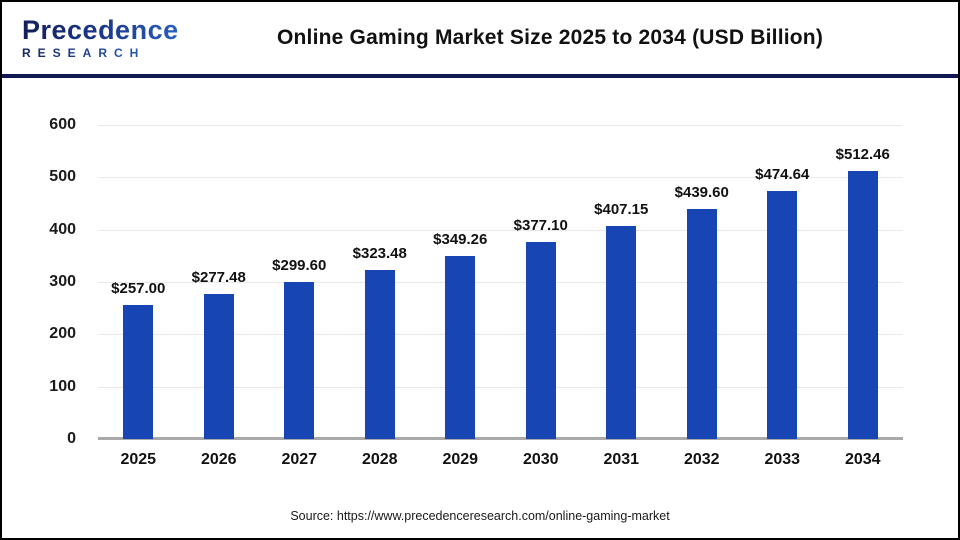 Image resolution: width=960 pixels, height=540 pixels. I want to click on bar-2033, so click(782, 314).